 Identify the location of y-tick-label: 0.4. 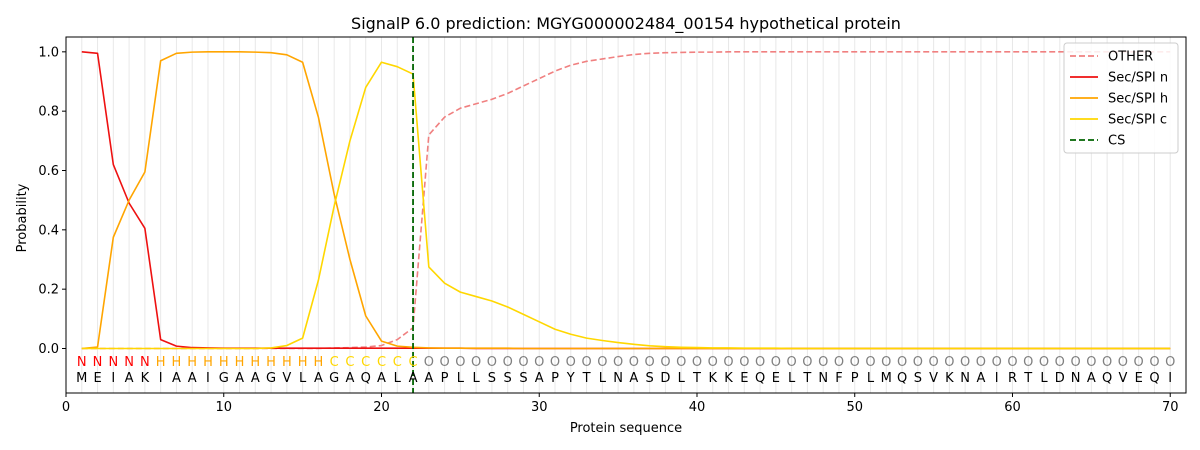
(48, 230).